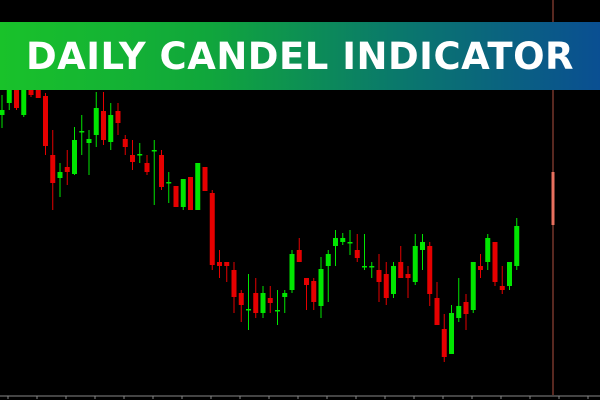 This screenshot has height=400, width=600. I want to click on daily-marker-body, so click(553, 198).